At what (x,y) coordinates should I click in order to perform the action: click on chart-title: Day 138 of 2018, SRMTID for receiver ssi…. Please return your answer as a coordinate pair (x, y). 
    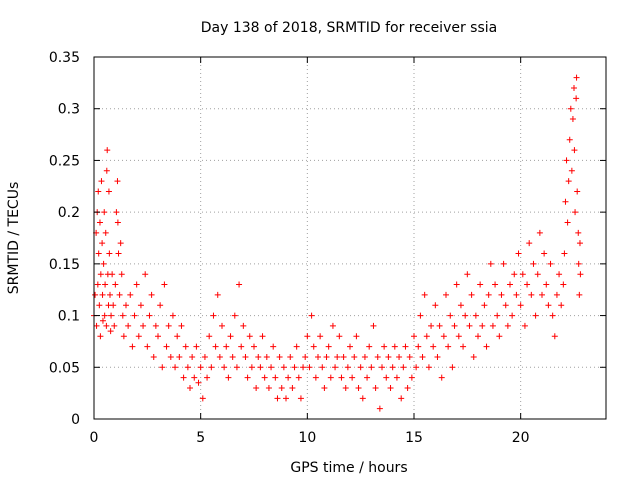
    Looking at the image, I should click on (349, 28).